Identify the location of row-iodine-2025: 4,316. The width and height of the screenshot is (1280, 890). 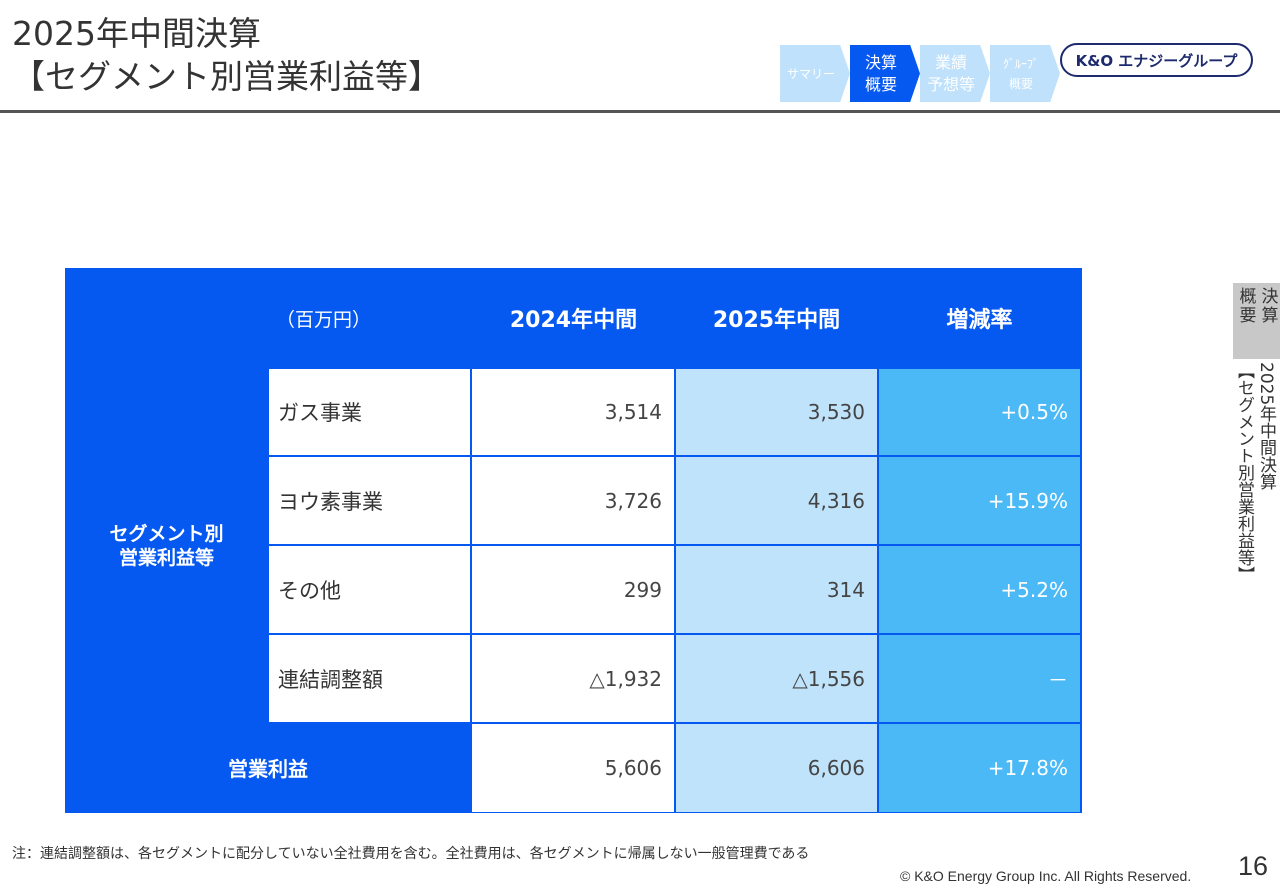
(776, 500).